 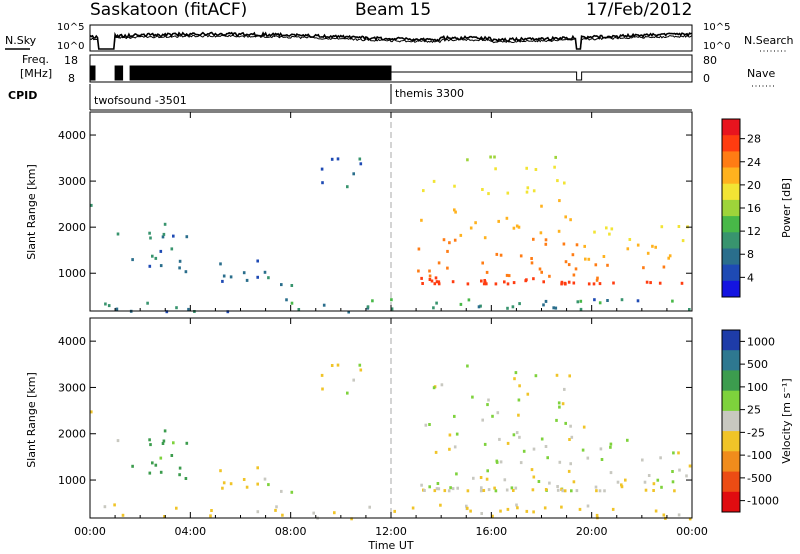 What do you see at coordinates (70, 46) in the screenshot?
I see `nsky-tick-bottom: 10^0` at bounding box center [70, 46].